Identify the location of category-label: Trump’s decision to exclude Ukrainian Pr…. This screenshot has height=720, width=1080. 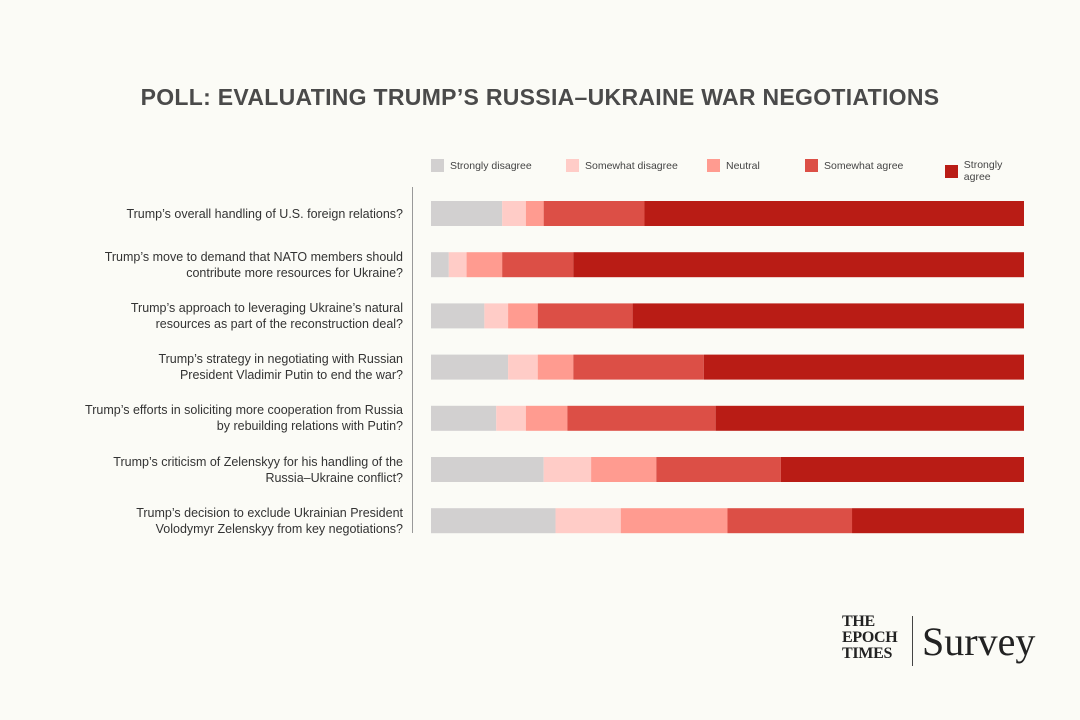
(213, 521).